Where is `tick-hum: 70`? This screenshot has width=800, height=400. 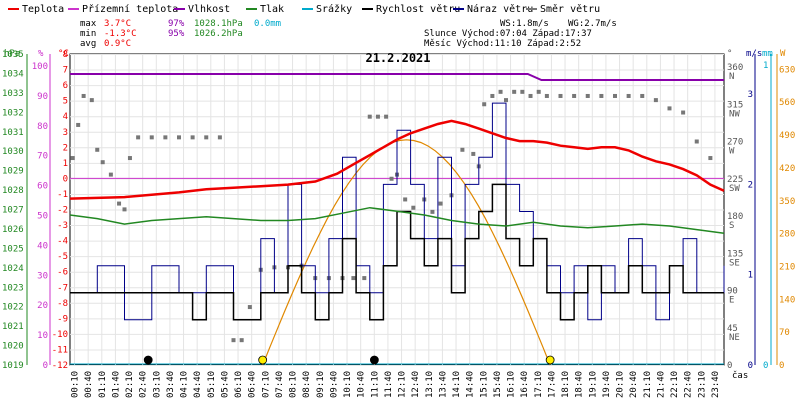
tick-hum: 70 is located at coordinates (42, 157).